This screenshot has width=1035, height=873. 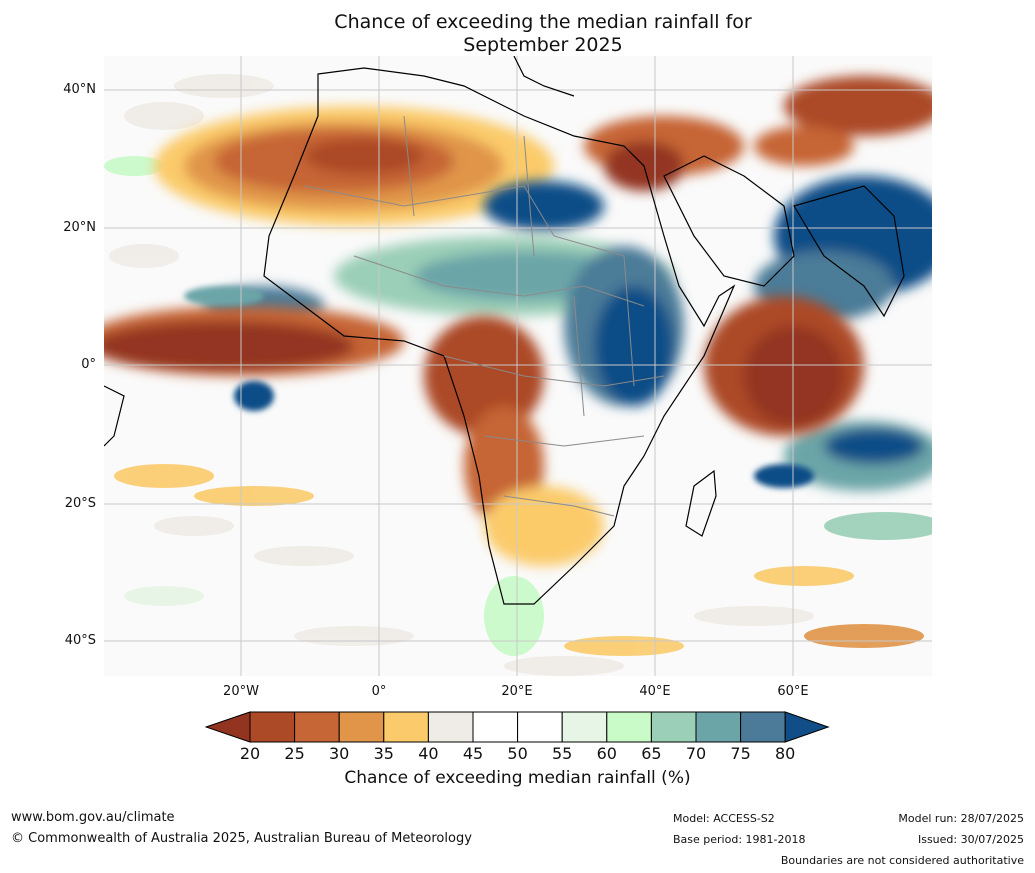 I want to click on lon-tick-20e: 20°E, so click(x=517, y=691).